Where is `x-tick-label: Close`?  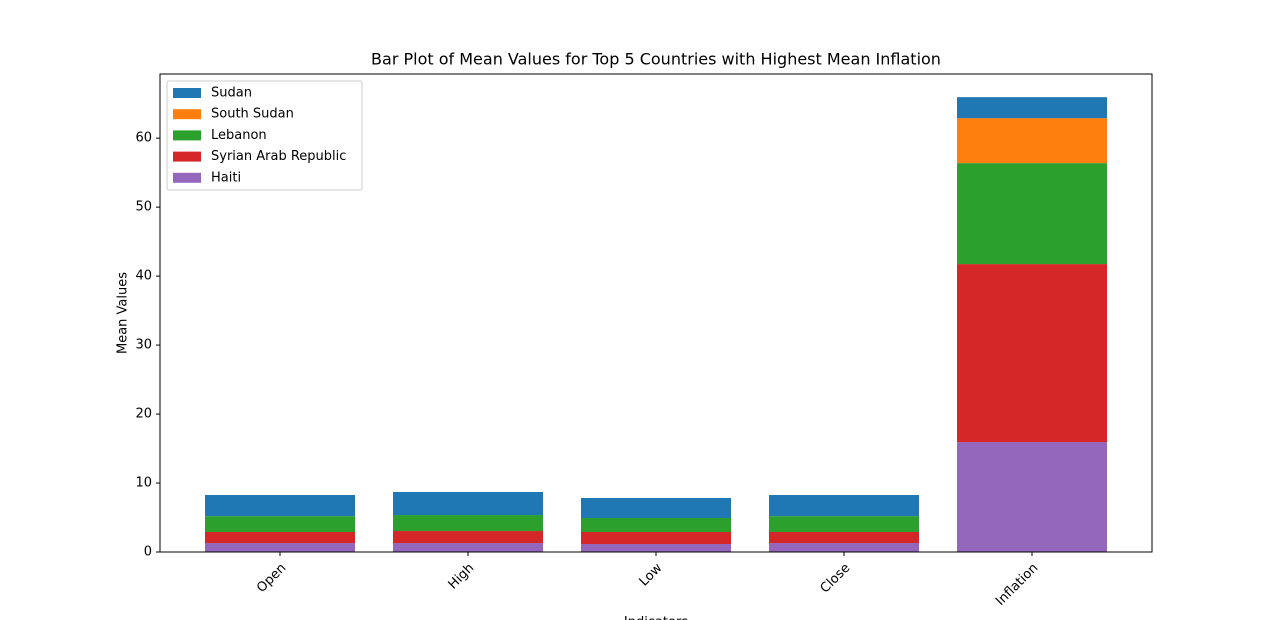
x-tick-label: Close is located at coordinates (836, 579).